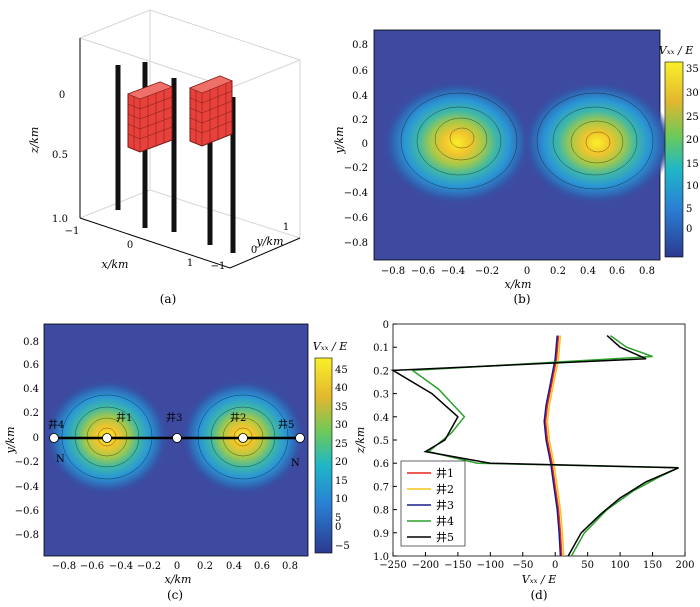 This screenshot has height=607, width=700. Describe the element at coordinates (269, 241) in the screenshot. I see `a-y-label: y/km` at that location.